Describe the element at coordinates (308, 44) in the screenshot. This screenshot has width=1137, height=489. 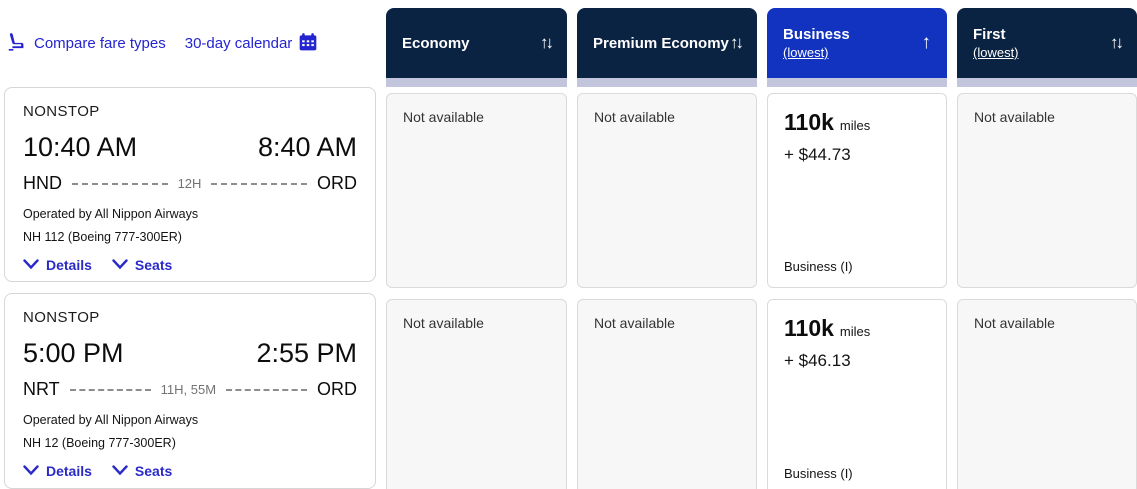
I see `calendar-icon` at that location.